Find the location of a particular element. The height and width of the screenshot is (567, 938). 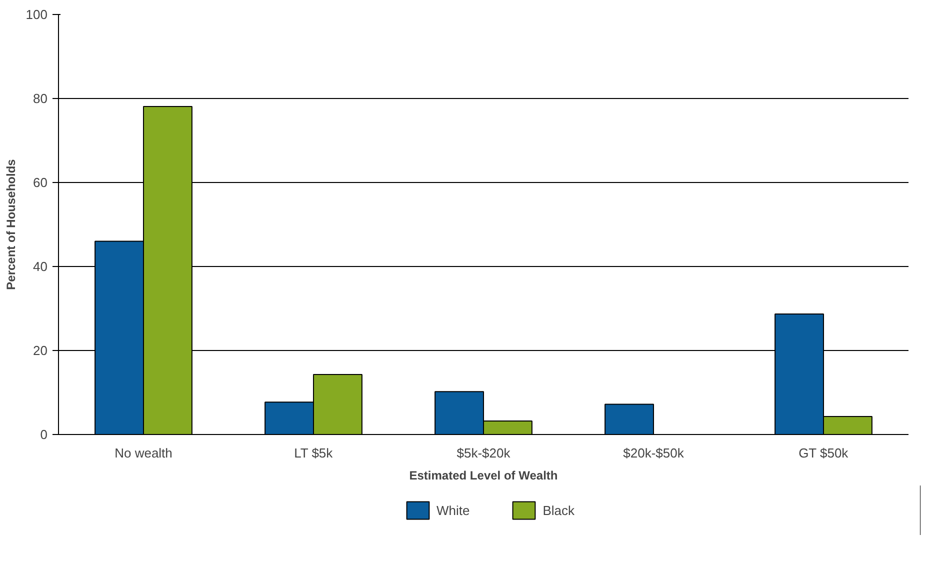

y-tick-label: 40 is located at coordinates (40, 266).